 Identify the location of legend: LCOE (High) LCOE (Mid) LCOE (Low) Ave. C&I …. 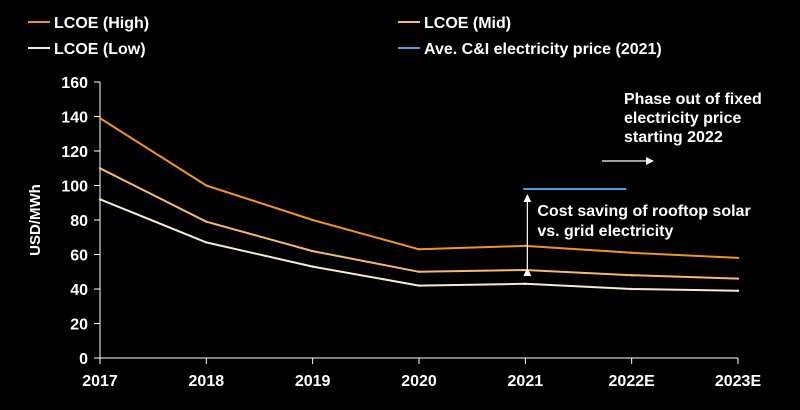
(345, 36).